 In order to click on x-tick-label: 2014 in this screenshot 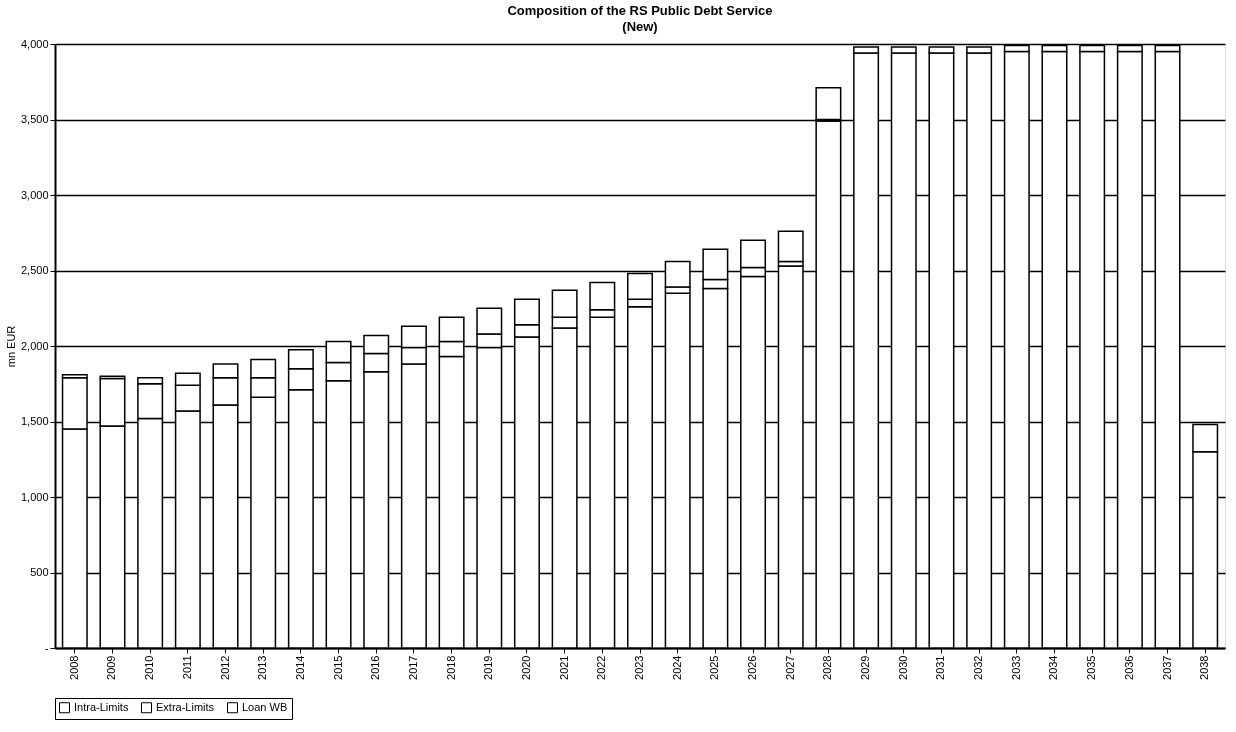, I will do `click(299, 667)`.